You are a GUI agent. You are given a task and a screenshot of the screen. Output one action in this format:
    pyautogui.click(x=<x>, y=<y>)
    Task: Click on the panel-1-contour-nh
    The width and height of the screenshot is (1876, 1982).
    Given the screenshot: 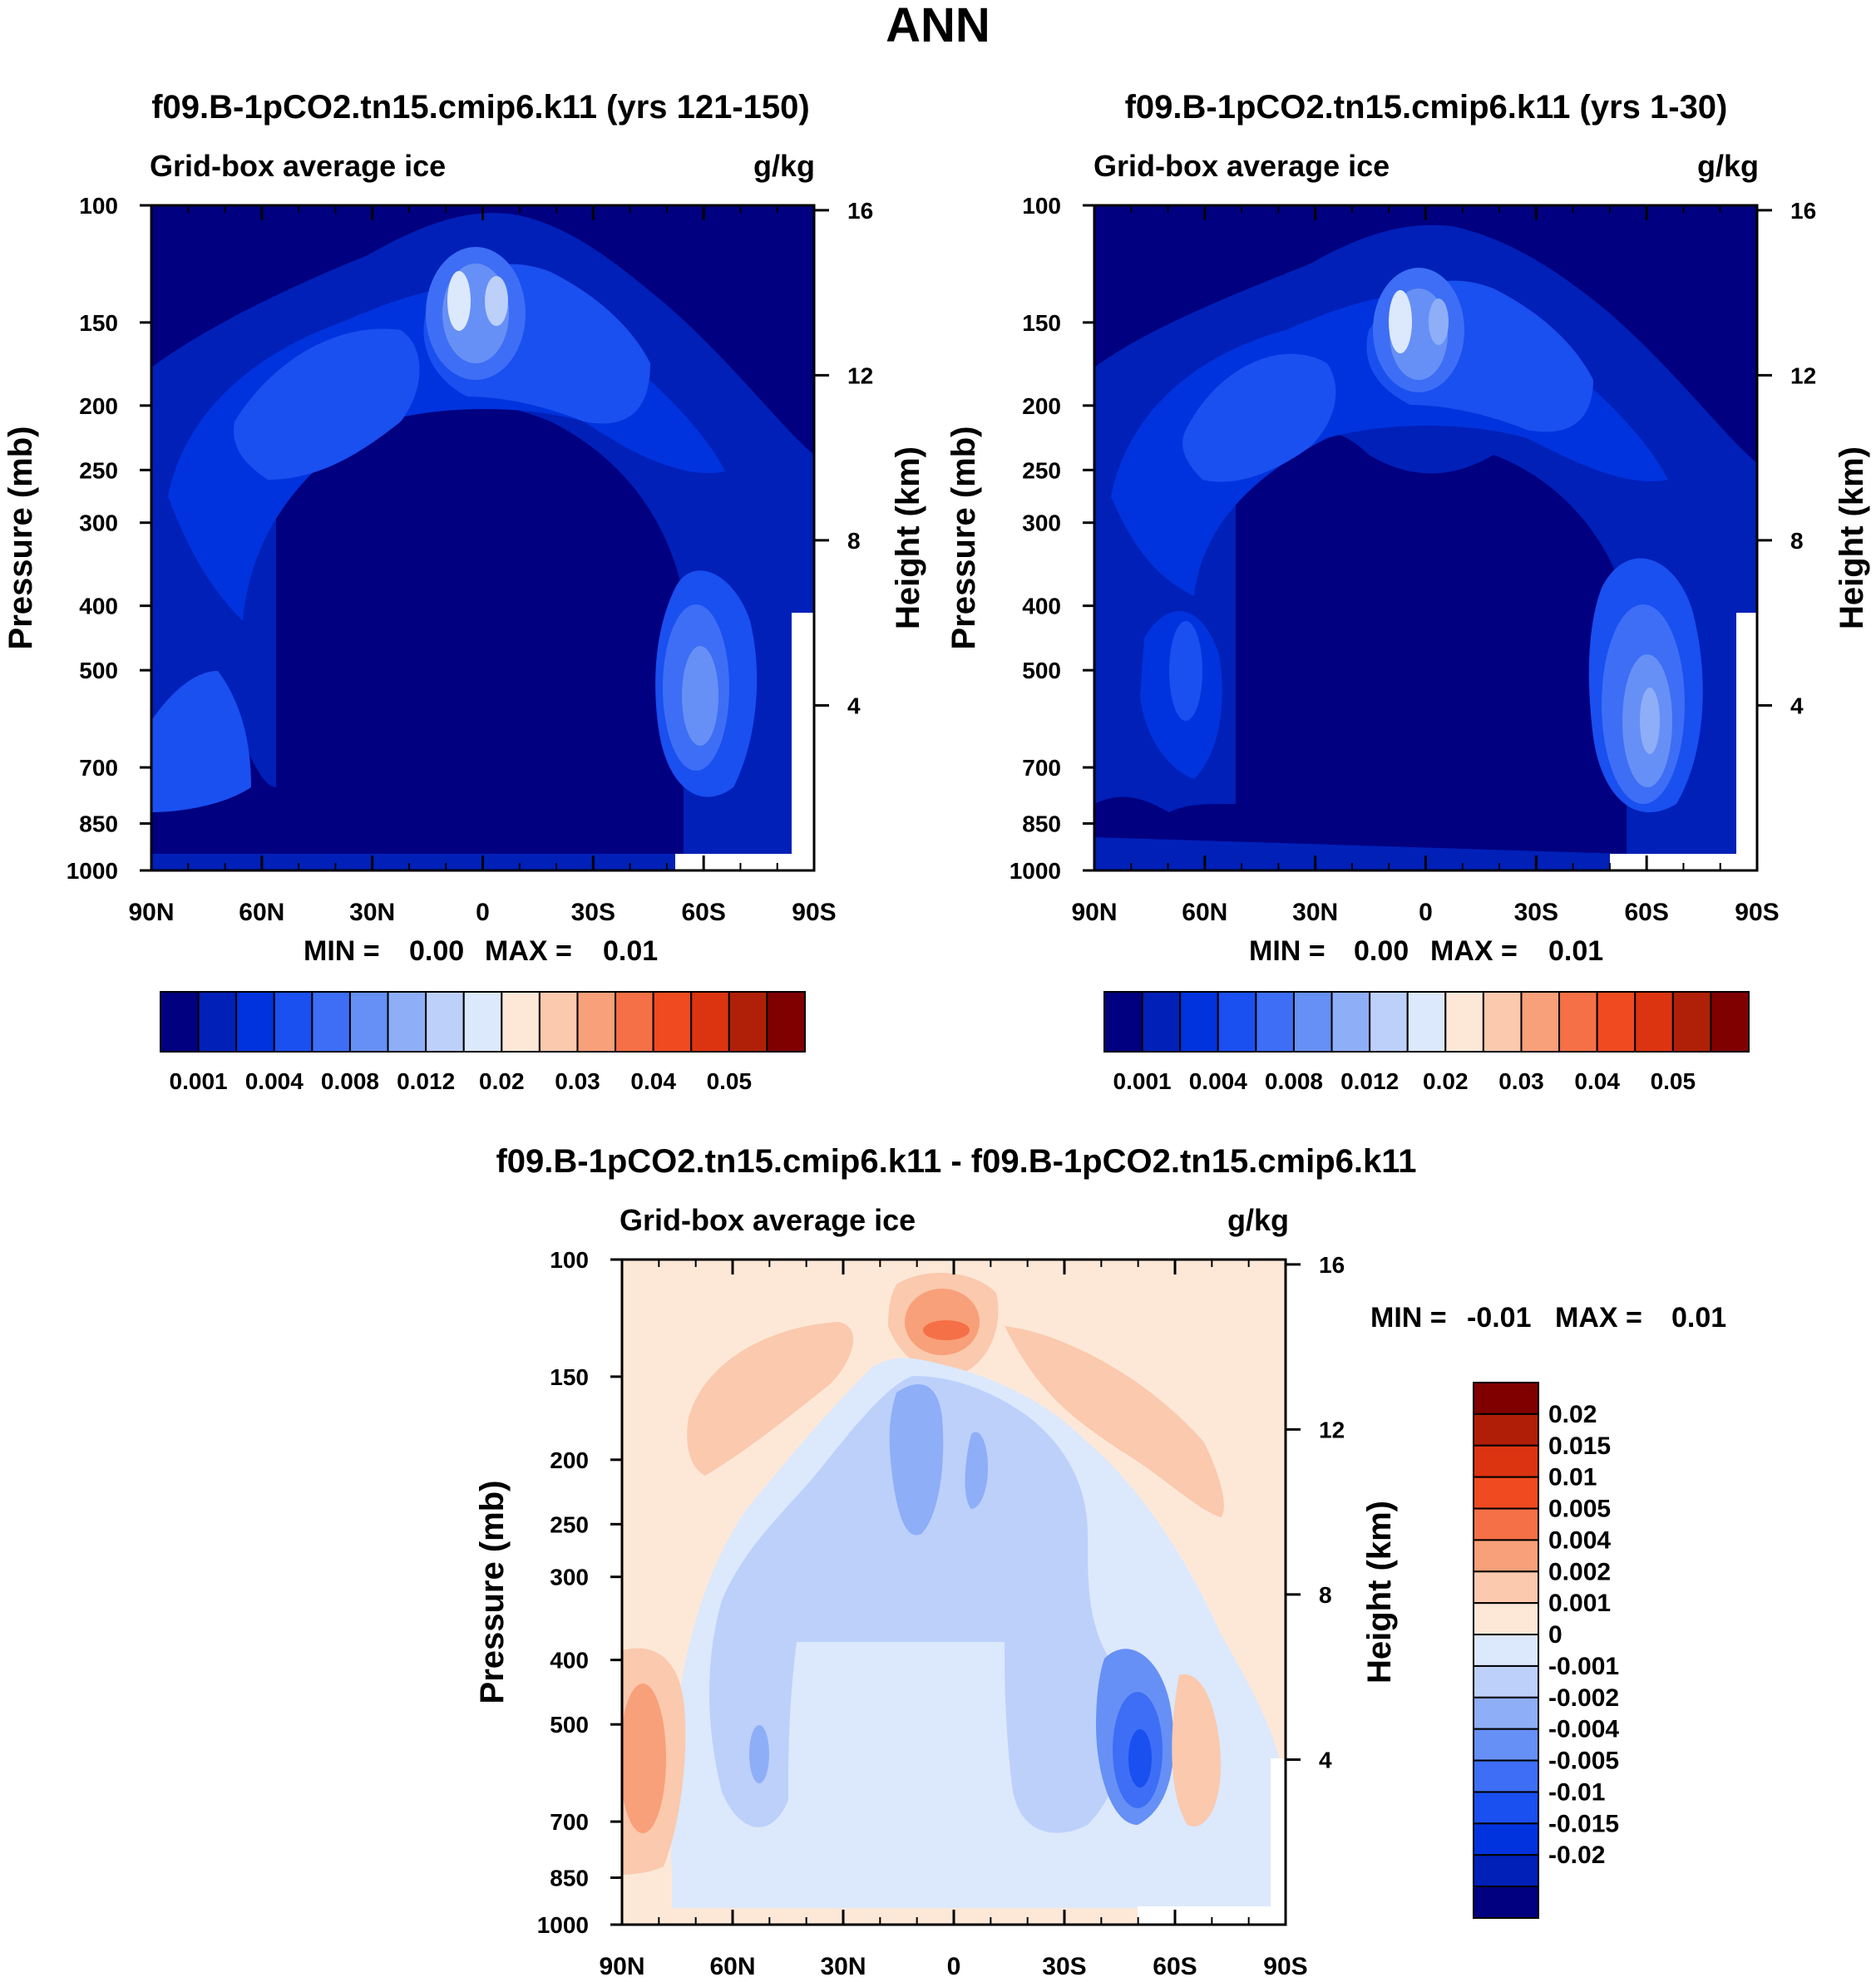 What is the action you would take?
    pyautogui.click(x=201, y=741)
    